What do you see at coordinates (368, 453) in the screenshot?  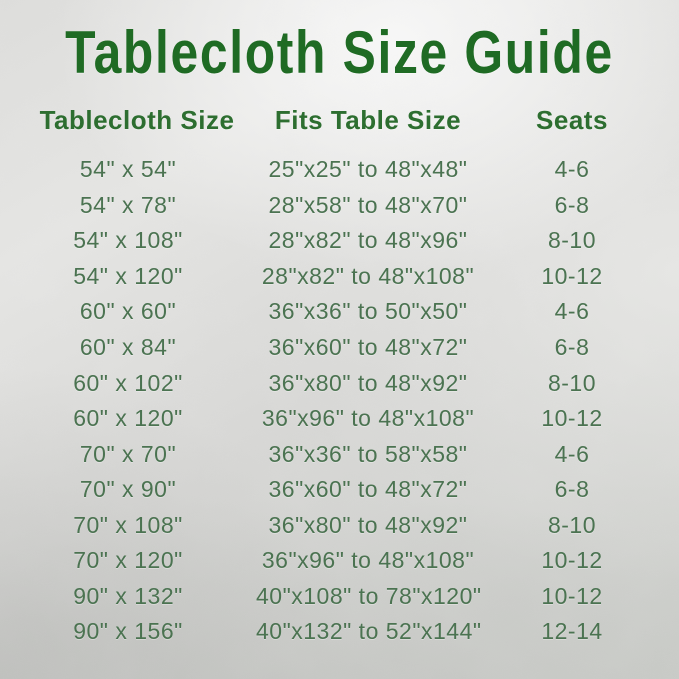 I see `cell-fits-table-size: 36"x36" to 58"x58"` at bounding box center [368, 453].